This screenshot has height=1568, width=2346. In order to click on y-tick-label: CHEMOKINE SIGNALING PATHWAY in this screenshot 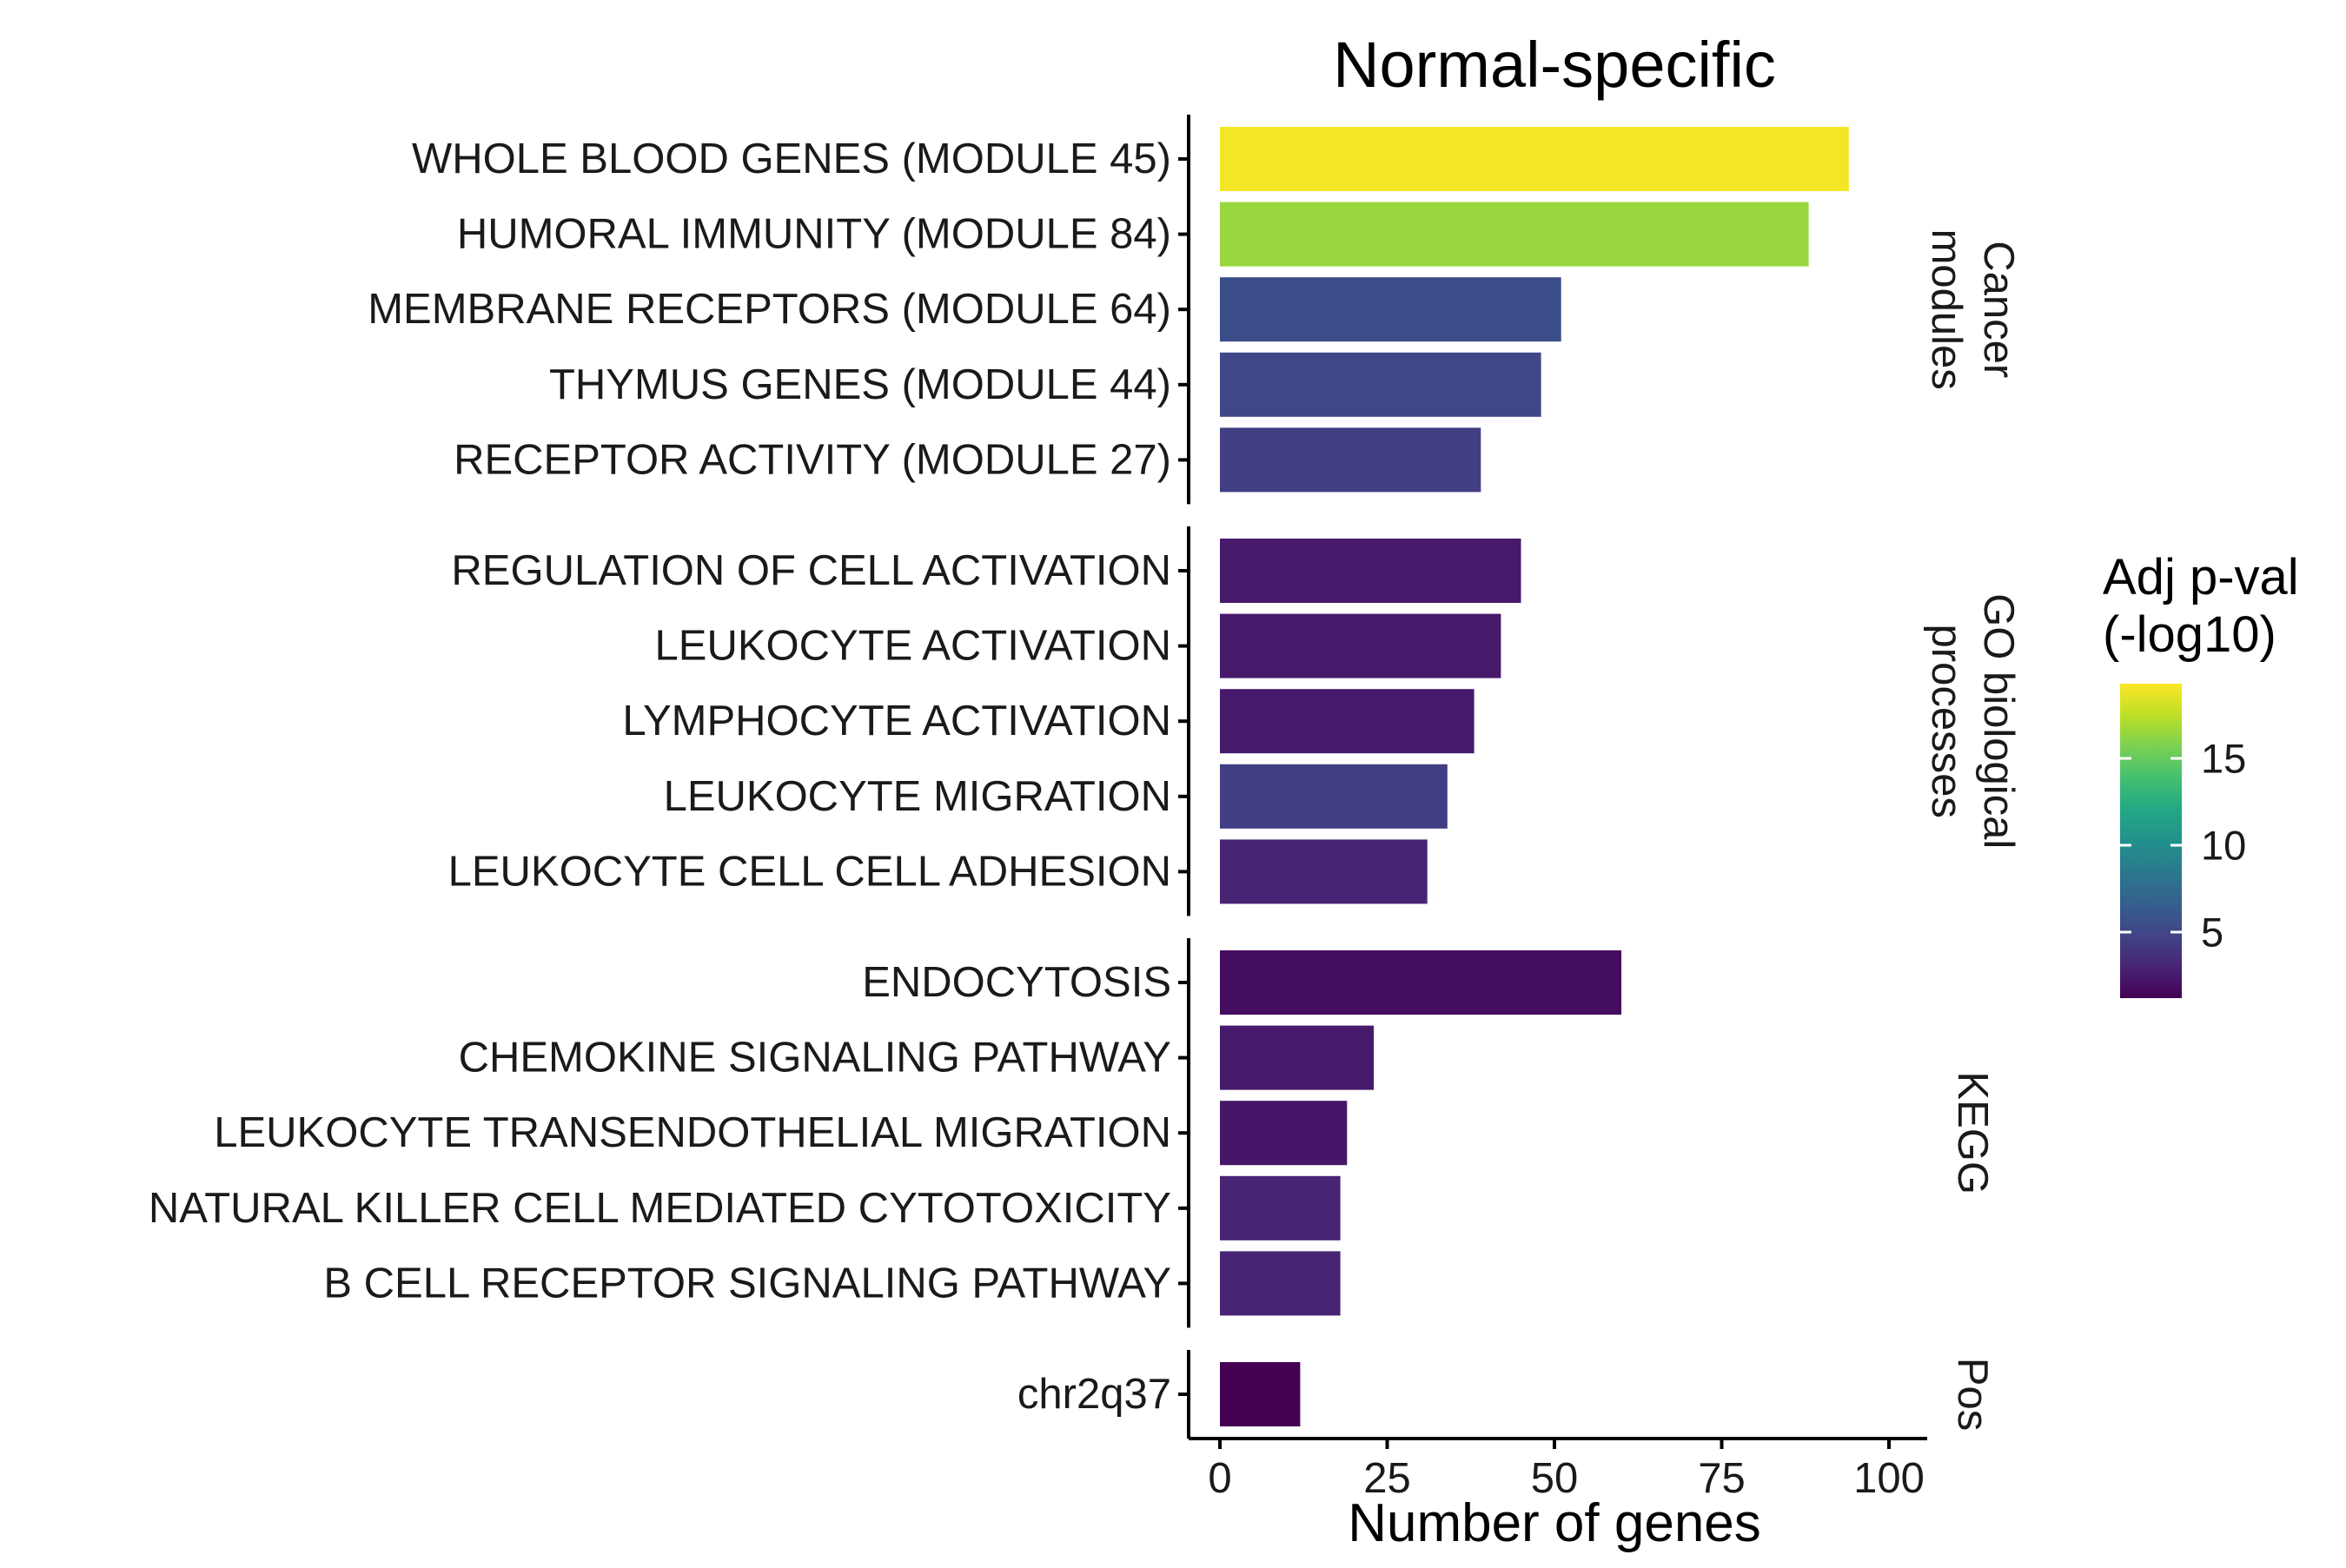, I will do `click(815, 1058)`.